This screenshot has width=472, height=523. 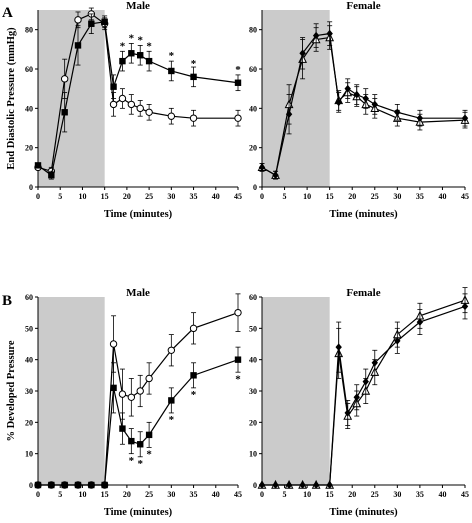 I want to click on series-filled-diamond, so click(x=363, y=100).